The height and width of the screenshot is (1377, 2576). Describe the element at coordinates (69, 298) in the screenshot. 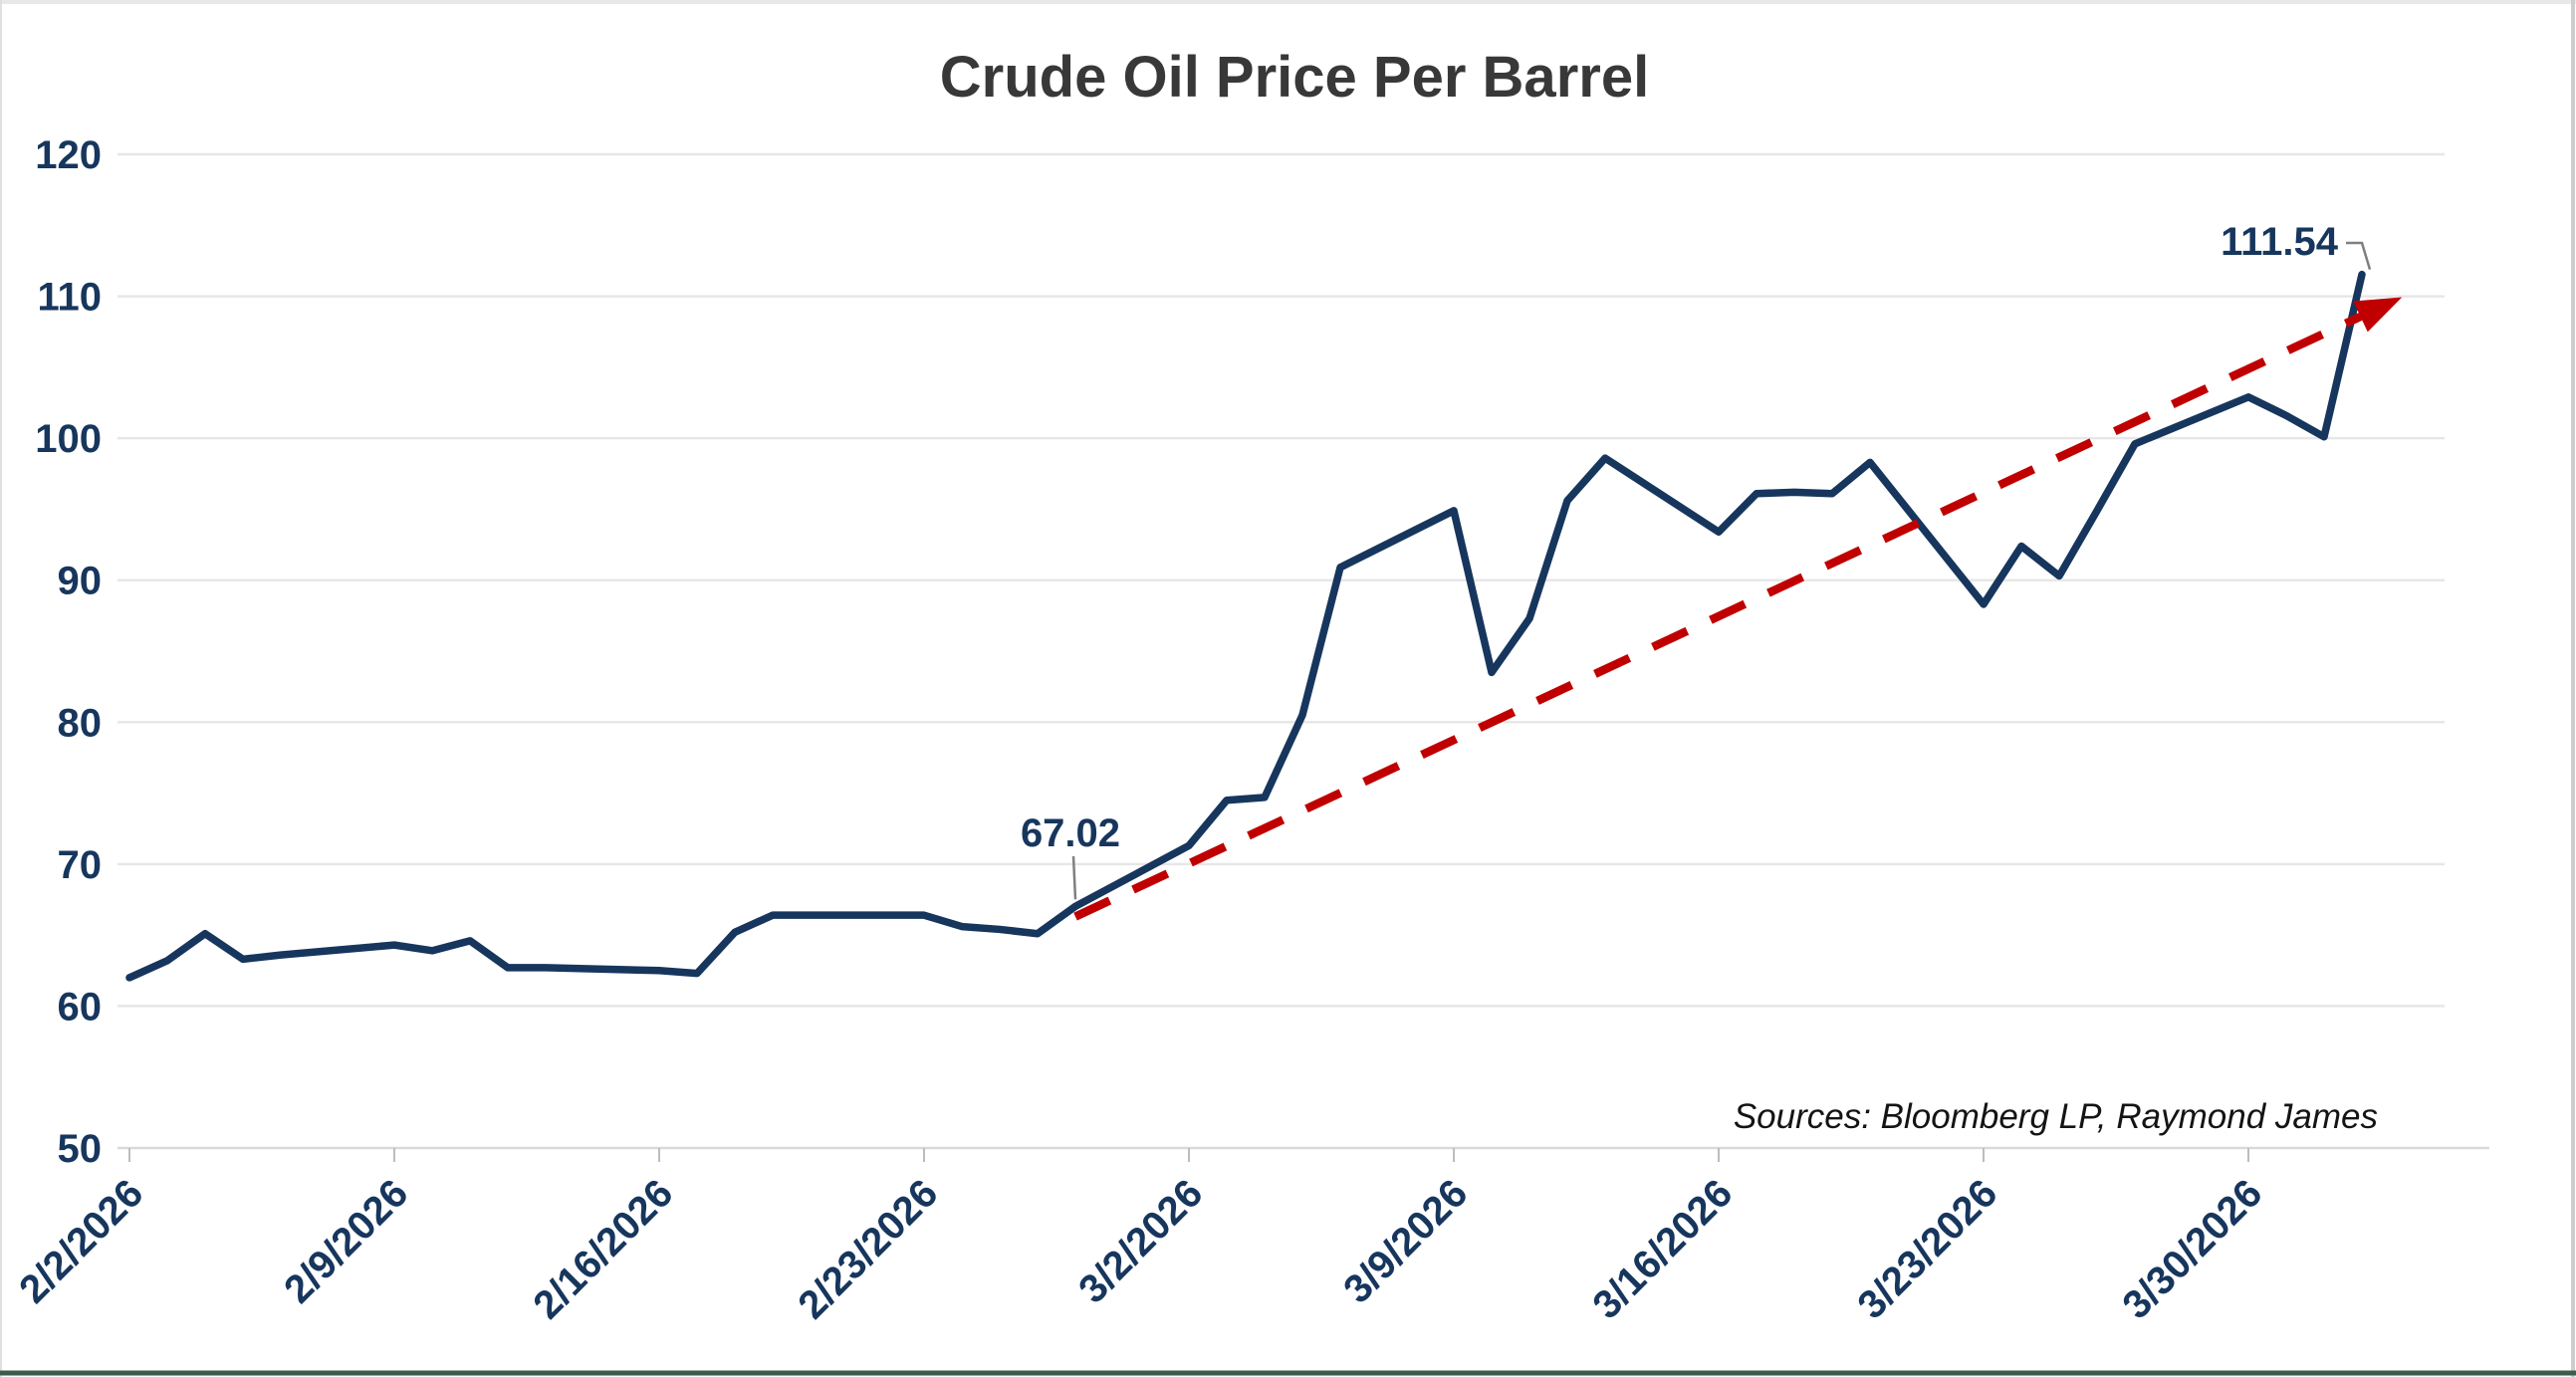

I see `y-axis-label-110: 110` at that location.